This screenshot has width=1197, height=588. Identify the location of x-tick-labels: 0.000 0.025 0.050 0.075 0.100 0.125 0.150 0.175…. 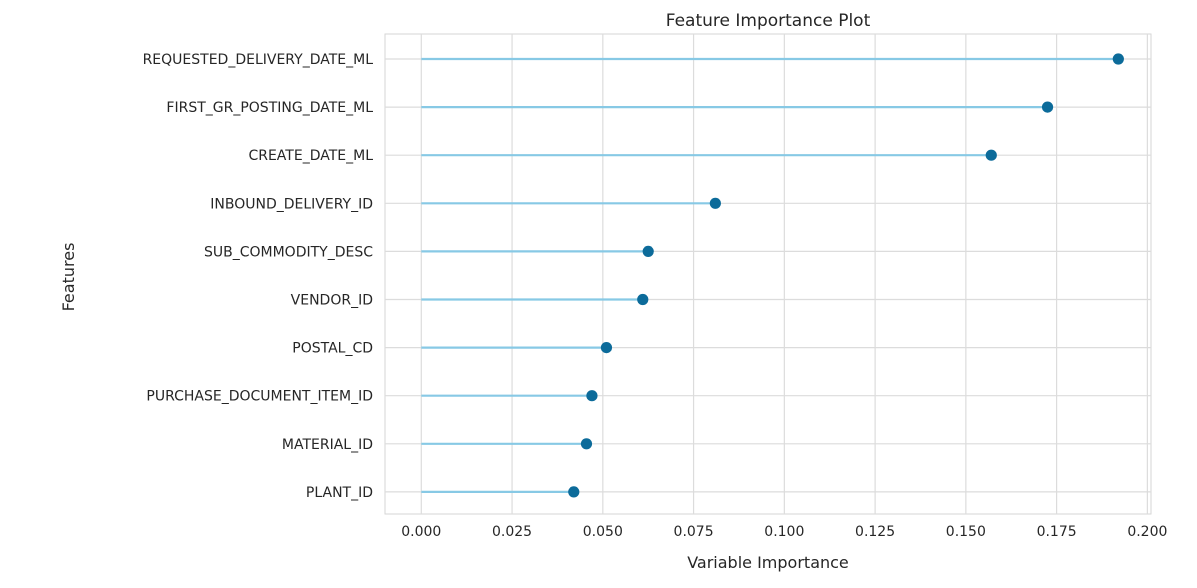
(784, 532).